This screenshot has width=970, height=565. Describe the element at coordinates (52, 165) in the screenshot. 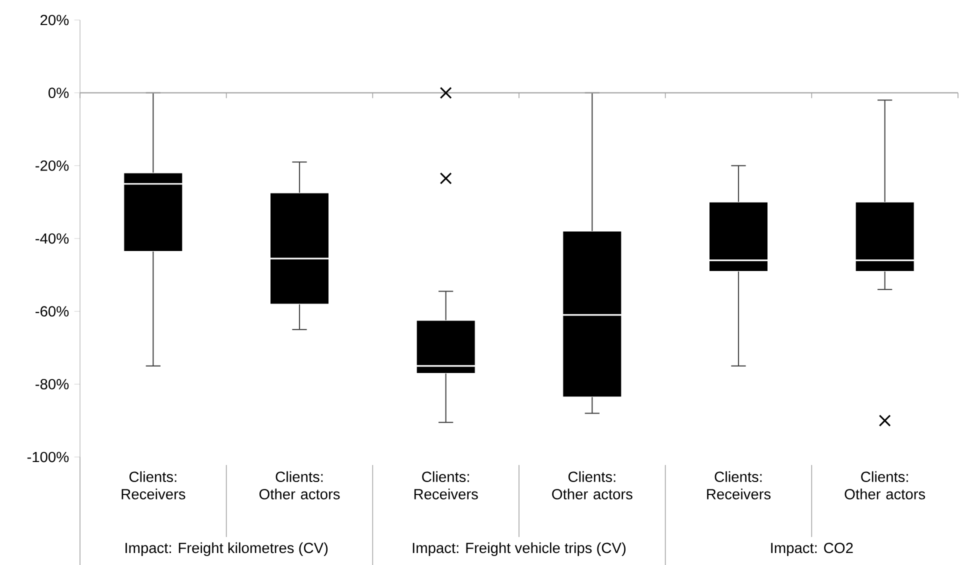

I see `y-tick-label: -20%` at that location.